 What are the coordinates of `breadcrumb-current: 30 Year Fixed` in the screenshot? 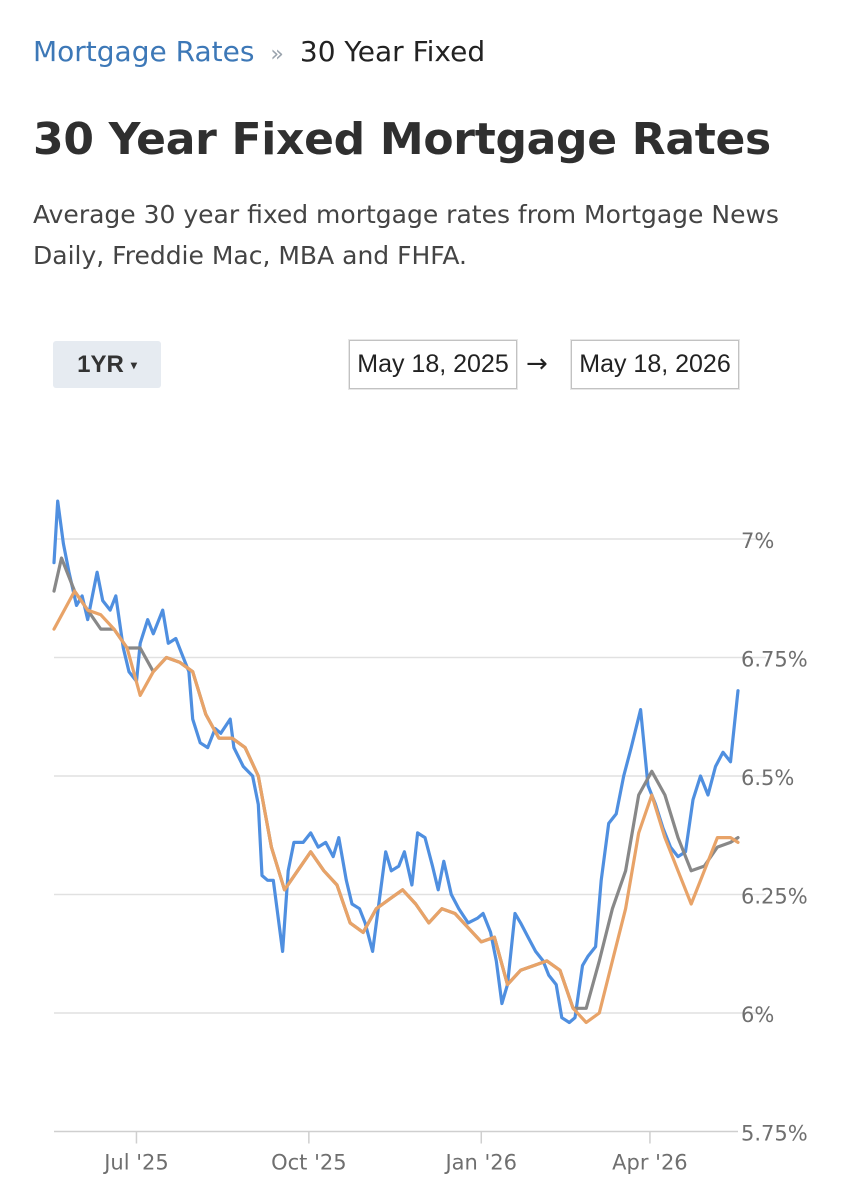 It's located at (392, 51).